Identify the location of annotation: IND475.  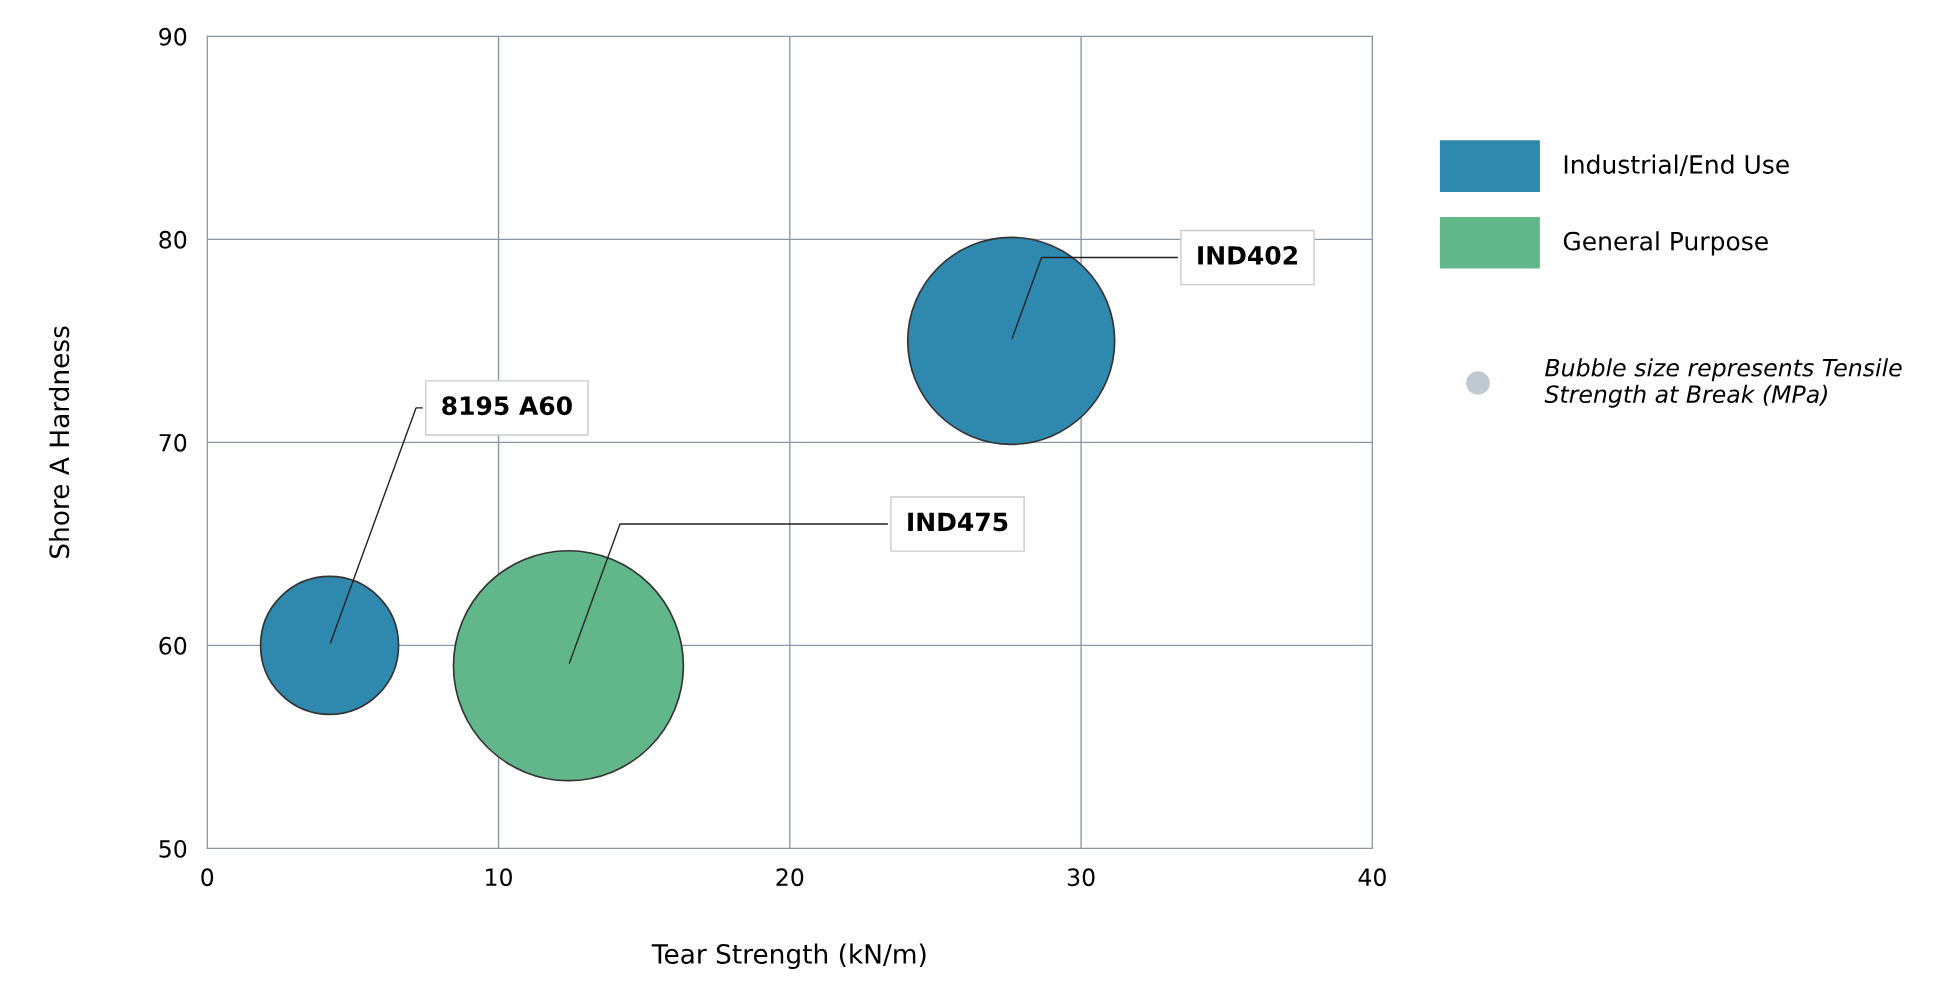
(958, 522).